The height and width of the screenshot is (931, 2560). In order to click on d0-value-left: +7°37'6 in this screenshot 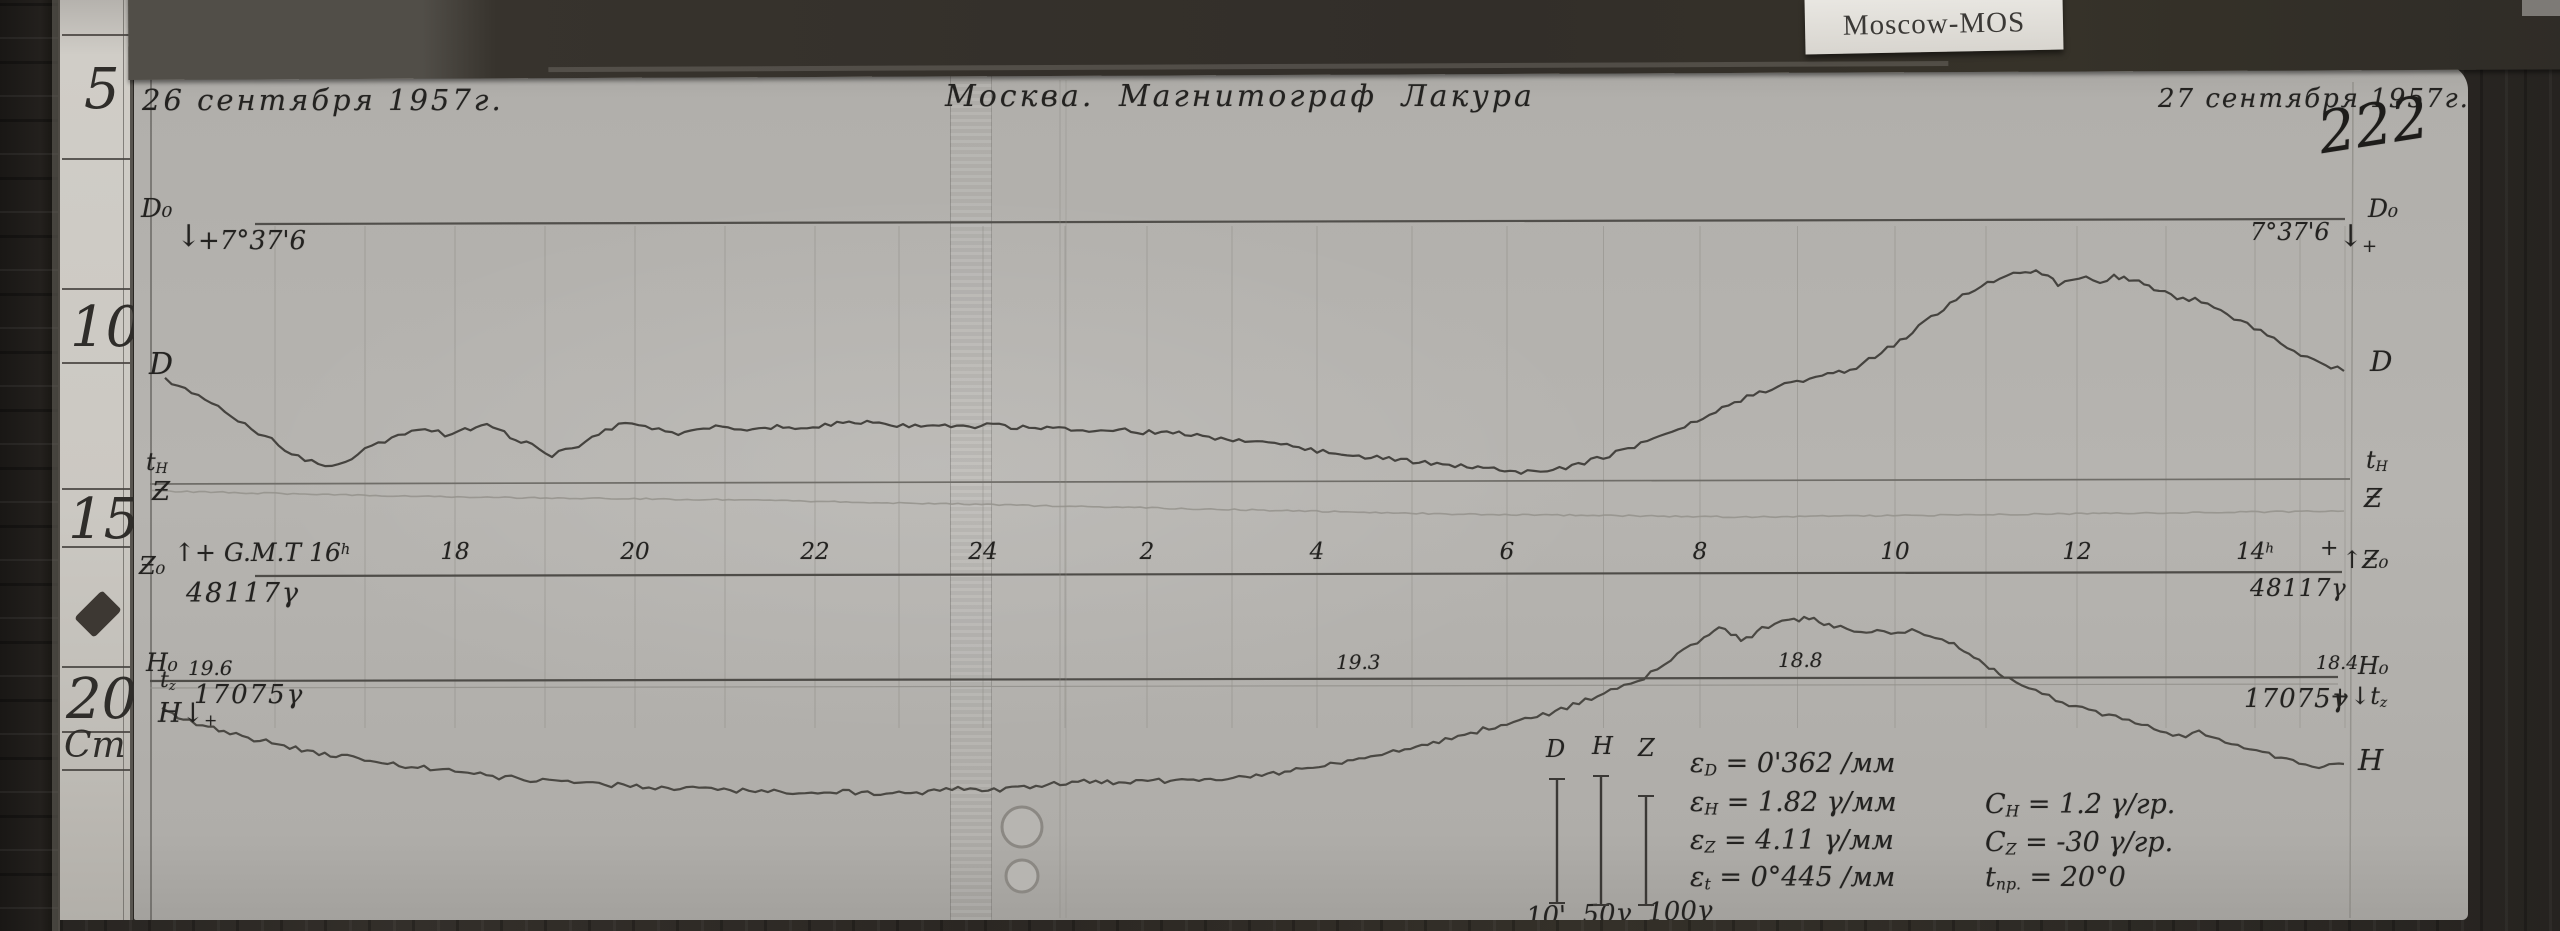, I will do `click(252, 241)`.